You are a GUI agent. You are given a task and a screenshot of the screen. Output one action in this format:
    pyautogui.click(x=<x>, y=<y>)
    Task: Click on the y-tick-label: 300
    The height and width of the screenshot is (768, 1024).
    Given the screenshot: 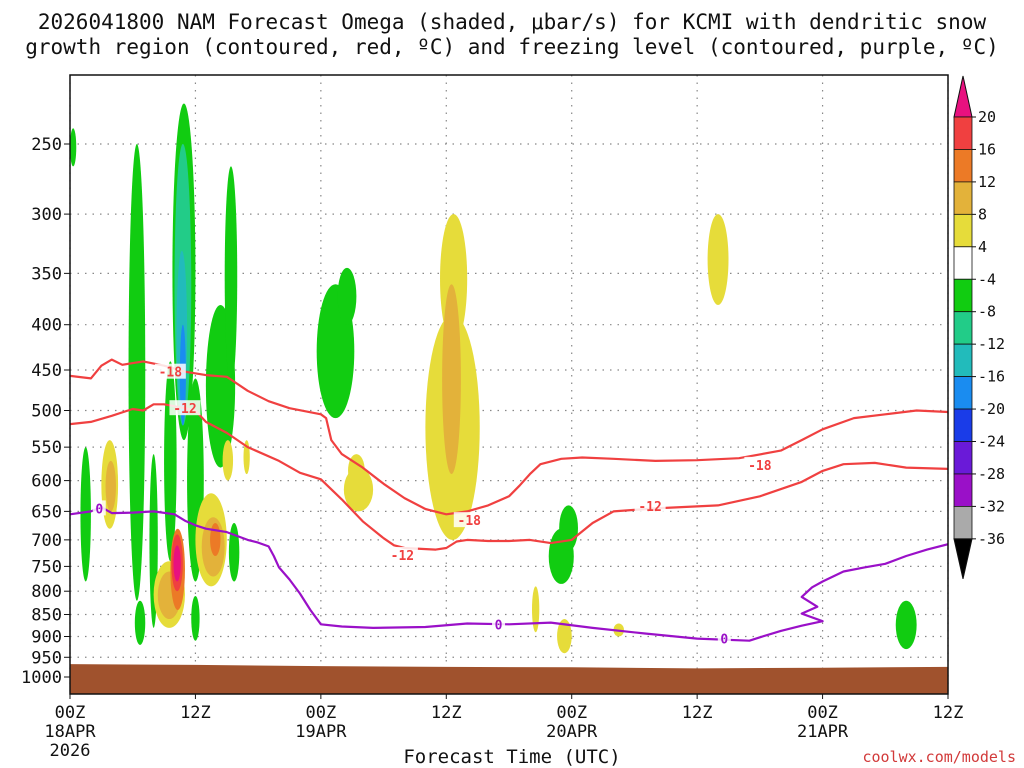 What is the action you would take?
    pyautogui.click(x=46, y=215)
    